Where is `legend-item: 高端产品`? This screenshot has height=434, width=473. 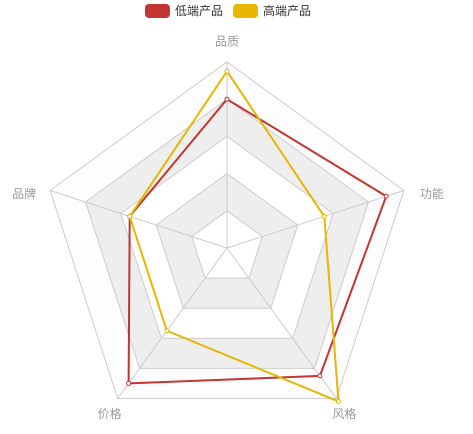 legend-item: 高端产品 is located at coordinates (272, 10).